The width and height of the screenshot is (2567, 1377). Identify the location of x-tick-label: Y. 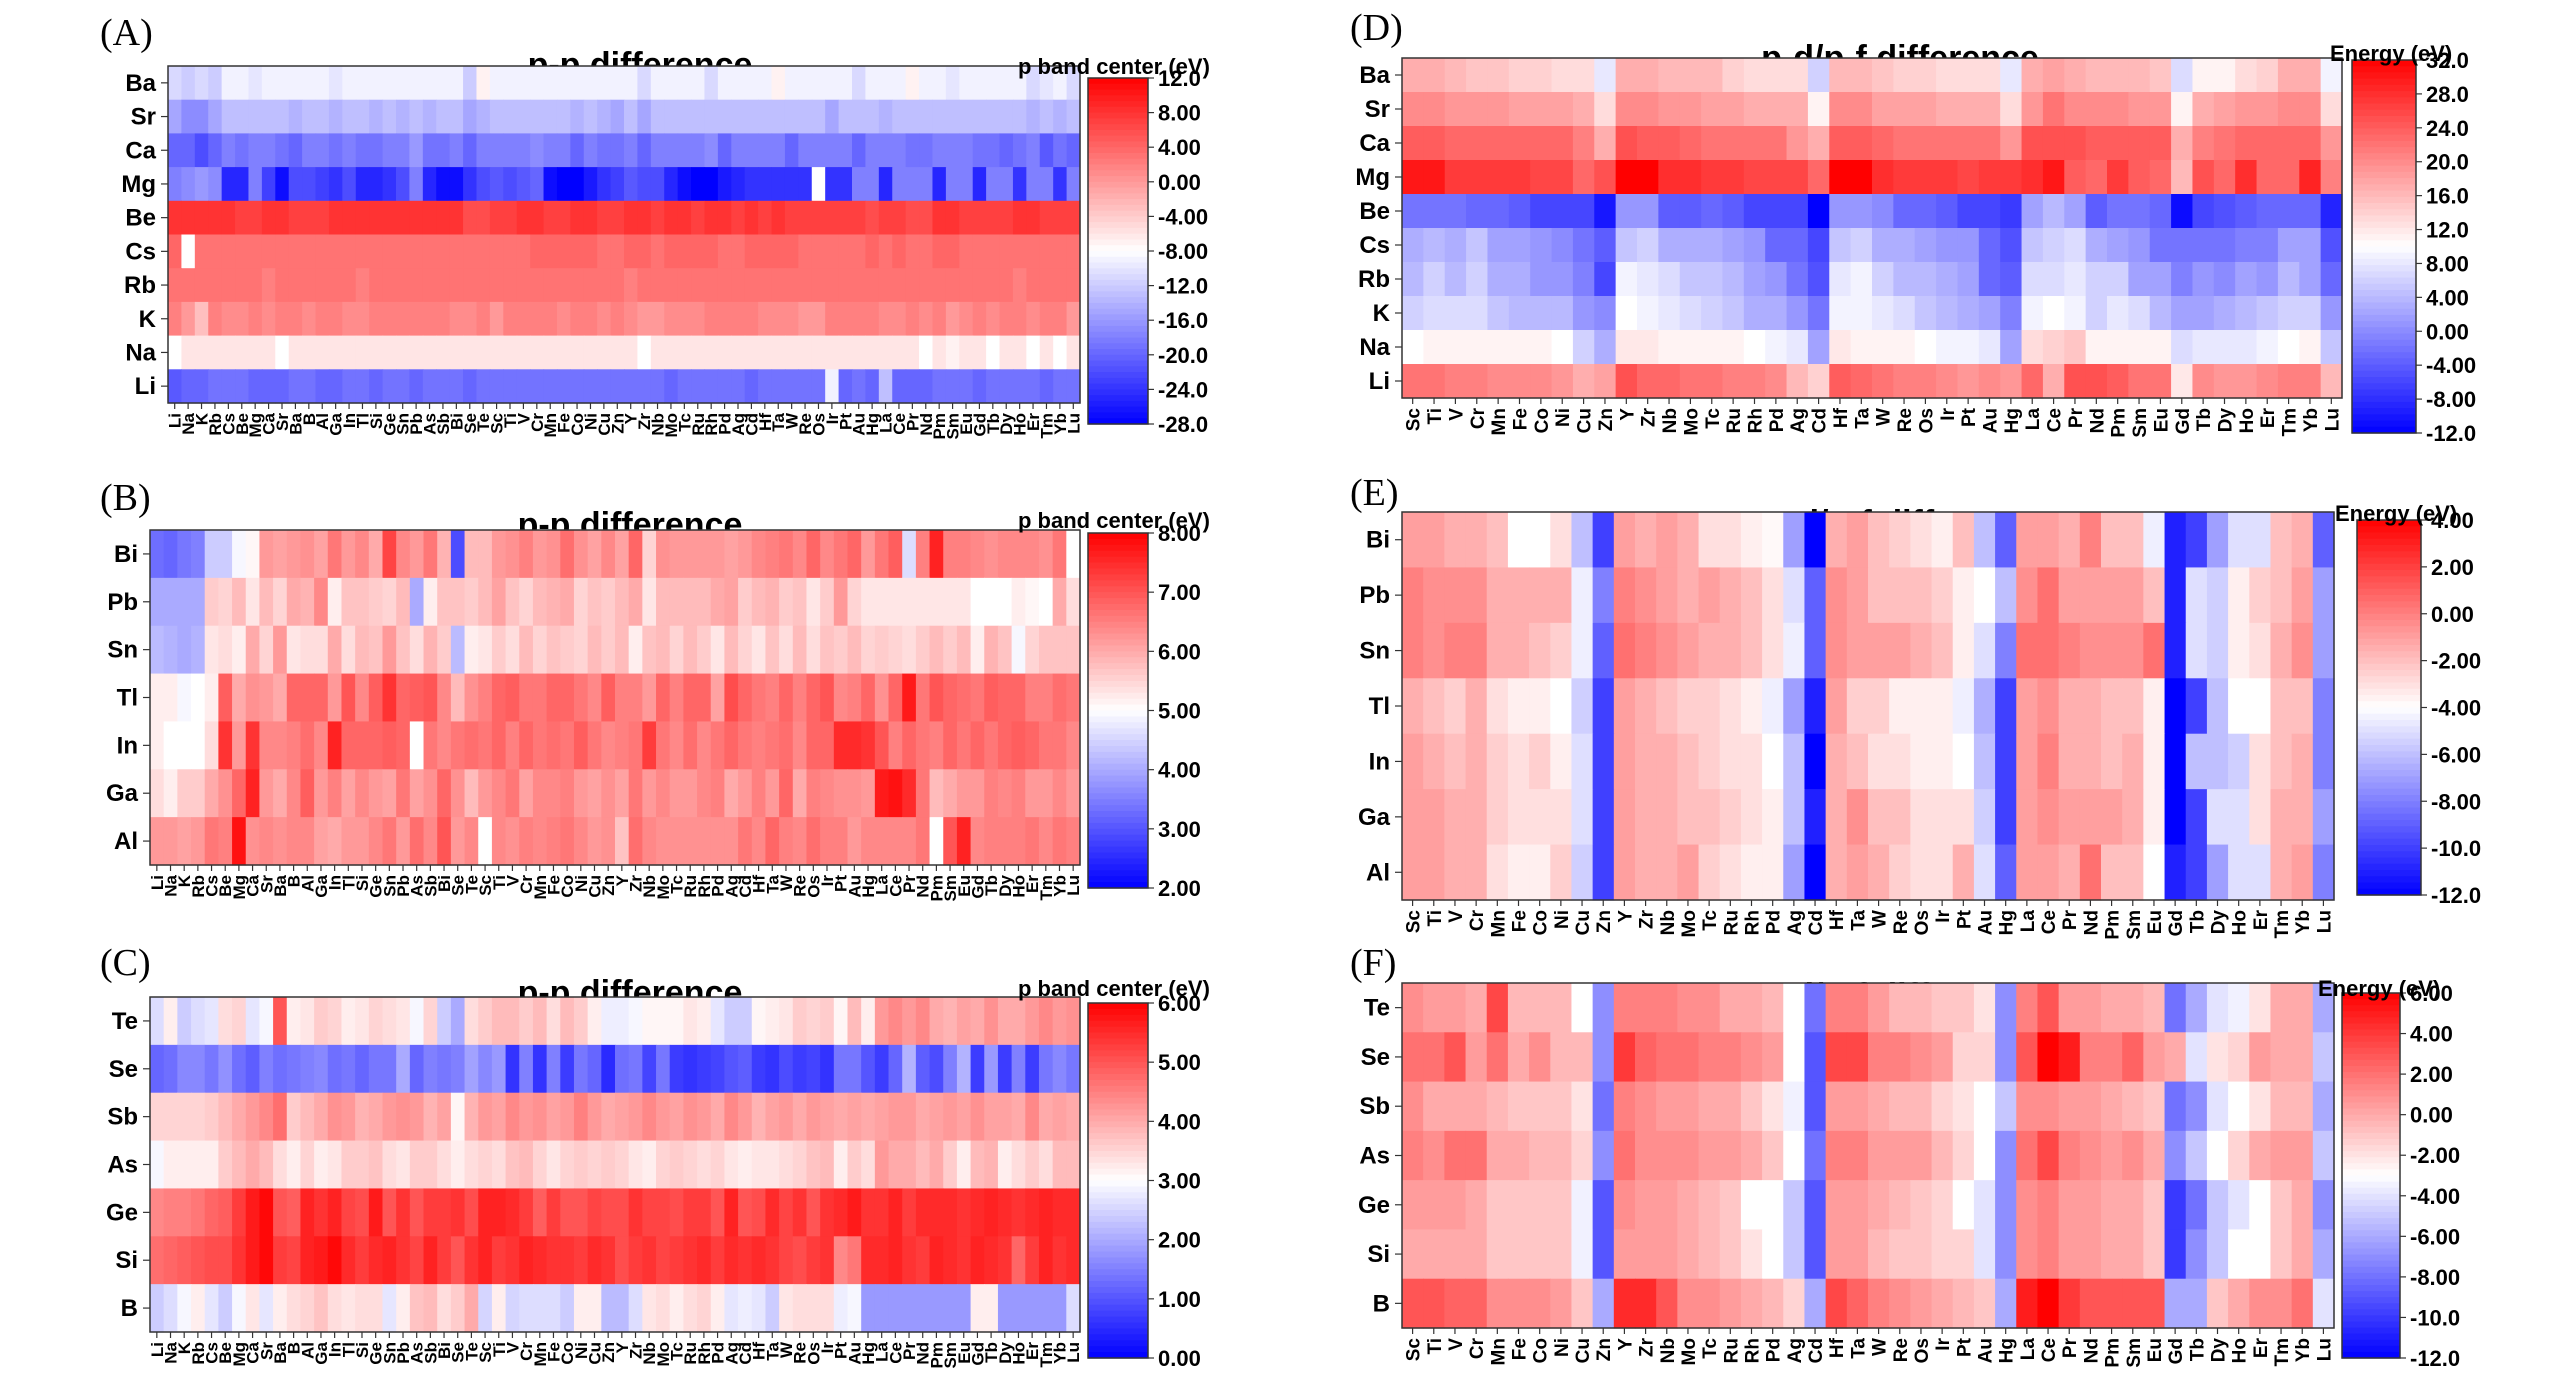
(1625, 916).